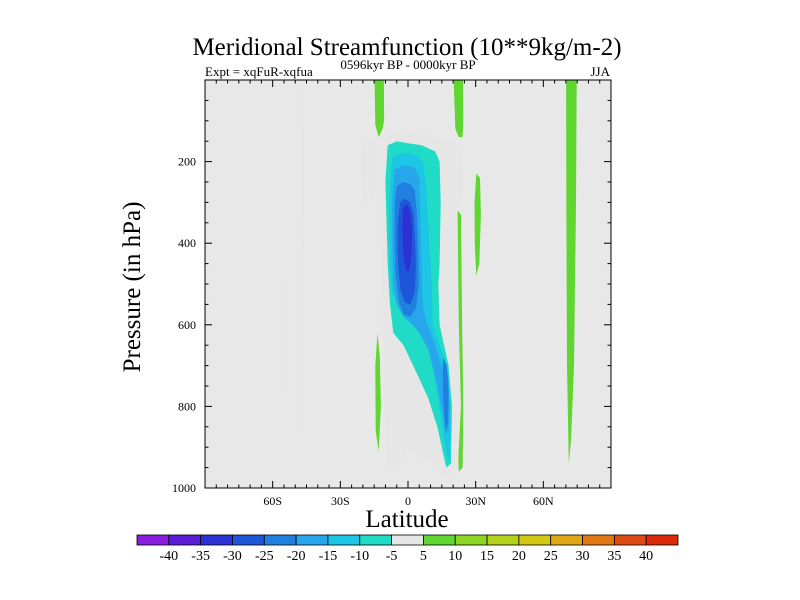  I want to click on x-tick-label: 0, so click(408, 501).